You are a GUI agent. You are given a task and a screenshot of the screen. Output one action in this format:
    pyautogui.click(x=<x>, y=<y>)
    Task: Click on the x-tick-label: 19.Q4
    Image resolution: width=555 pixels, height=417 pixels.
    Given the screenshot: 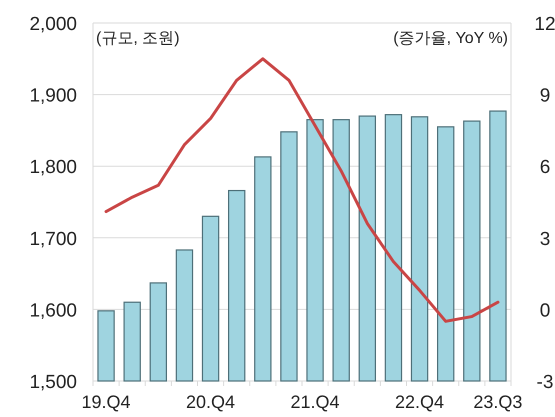 What is the action you would take?
    pyautogui.click(x=106, y=402)
    